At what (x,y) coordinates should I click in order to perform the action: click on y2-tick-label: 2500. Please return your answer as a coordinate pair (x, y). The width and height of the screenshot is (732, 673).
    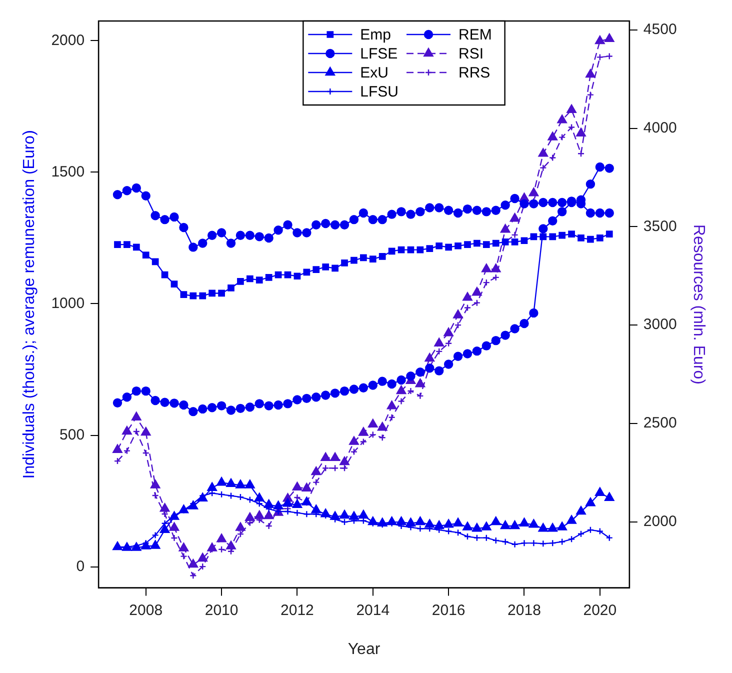
    Looking at the image, I should click on (660, 423).